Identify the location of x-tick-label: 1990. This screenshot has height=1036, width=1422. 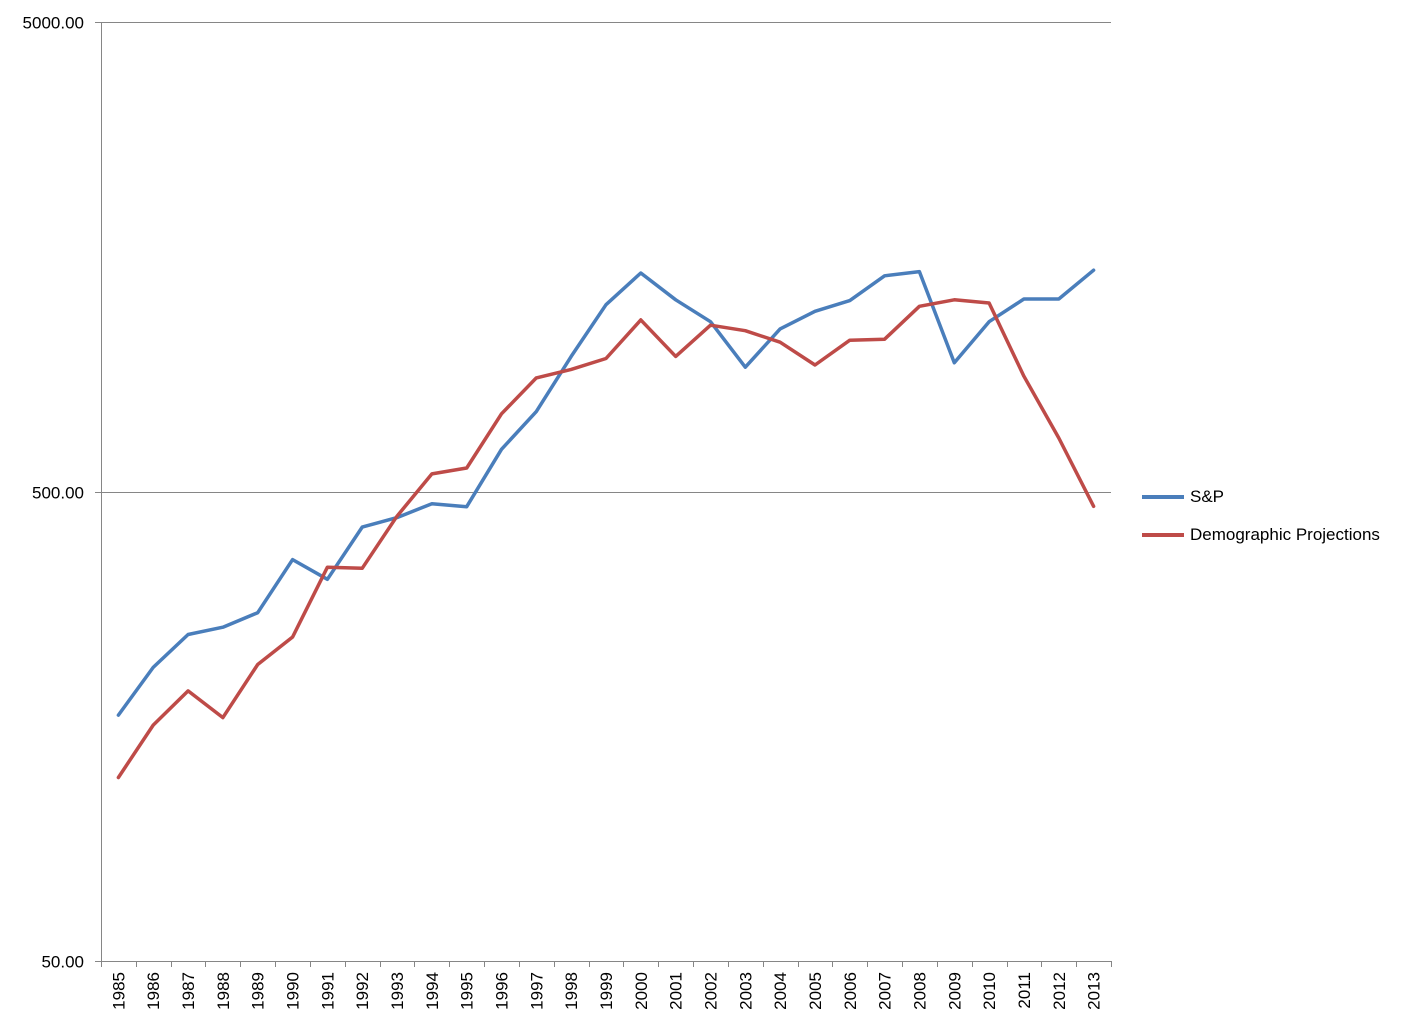
(293, 991).